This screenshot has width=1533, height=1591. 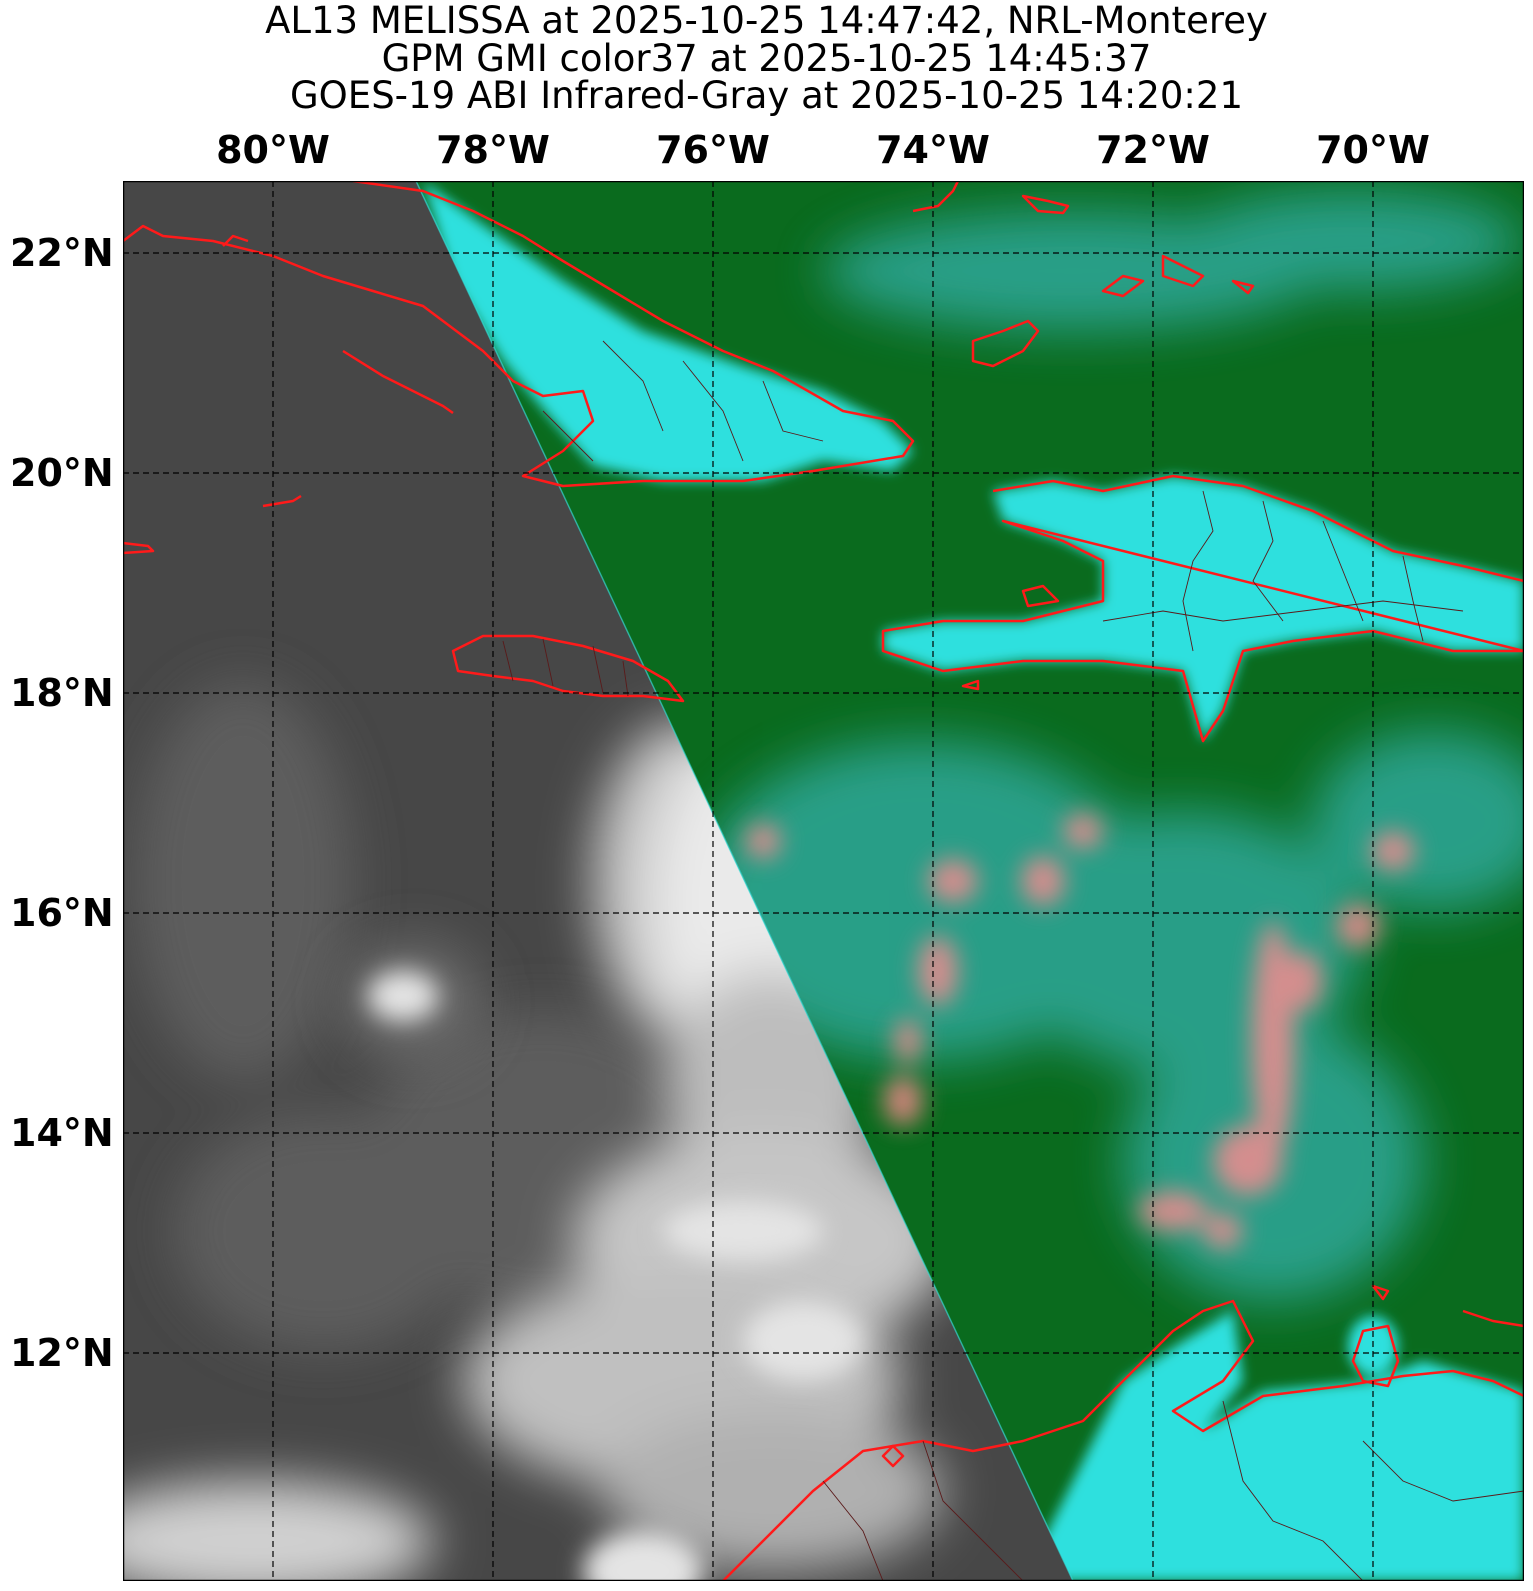 I want to click on lat-label-18n: 18°N, so click(x=62, y=693).